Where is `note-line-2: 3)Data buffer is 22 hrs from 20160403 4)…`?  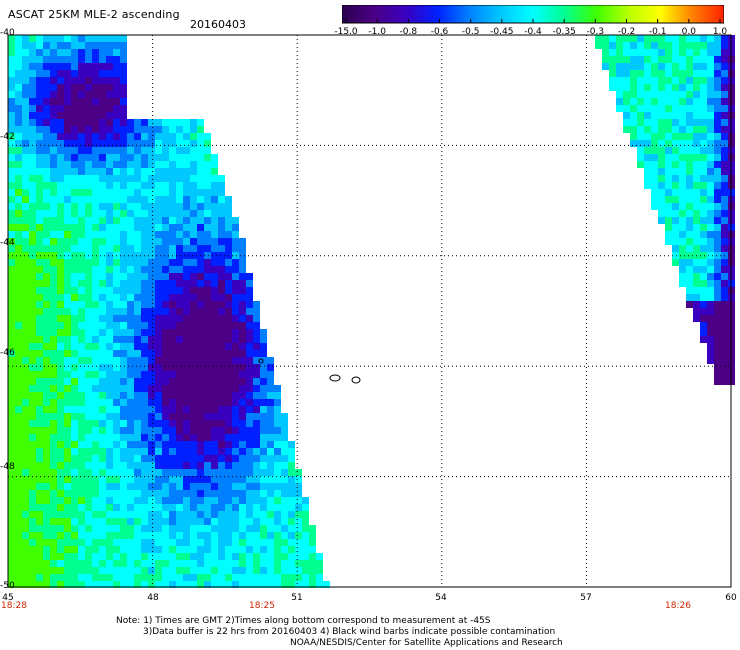
note-line-2: 3)Data buffer is 22 hrs from 20160403 4)… is located at coordinates (349, 632).